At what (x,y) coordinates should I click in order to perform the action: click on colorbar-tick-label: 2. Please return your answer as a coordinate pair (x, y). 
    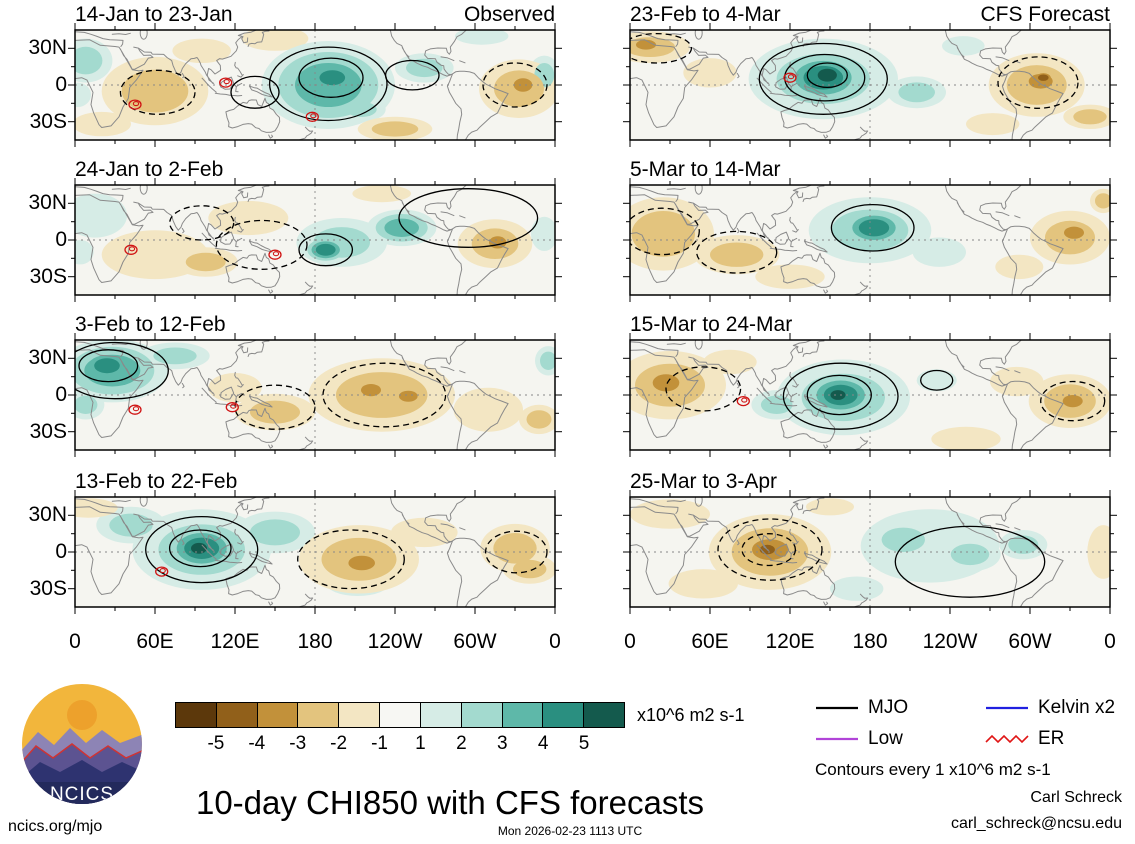
    Looking at the image, I should click on (461, 743).